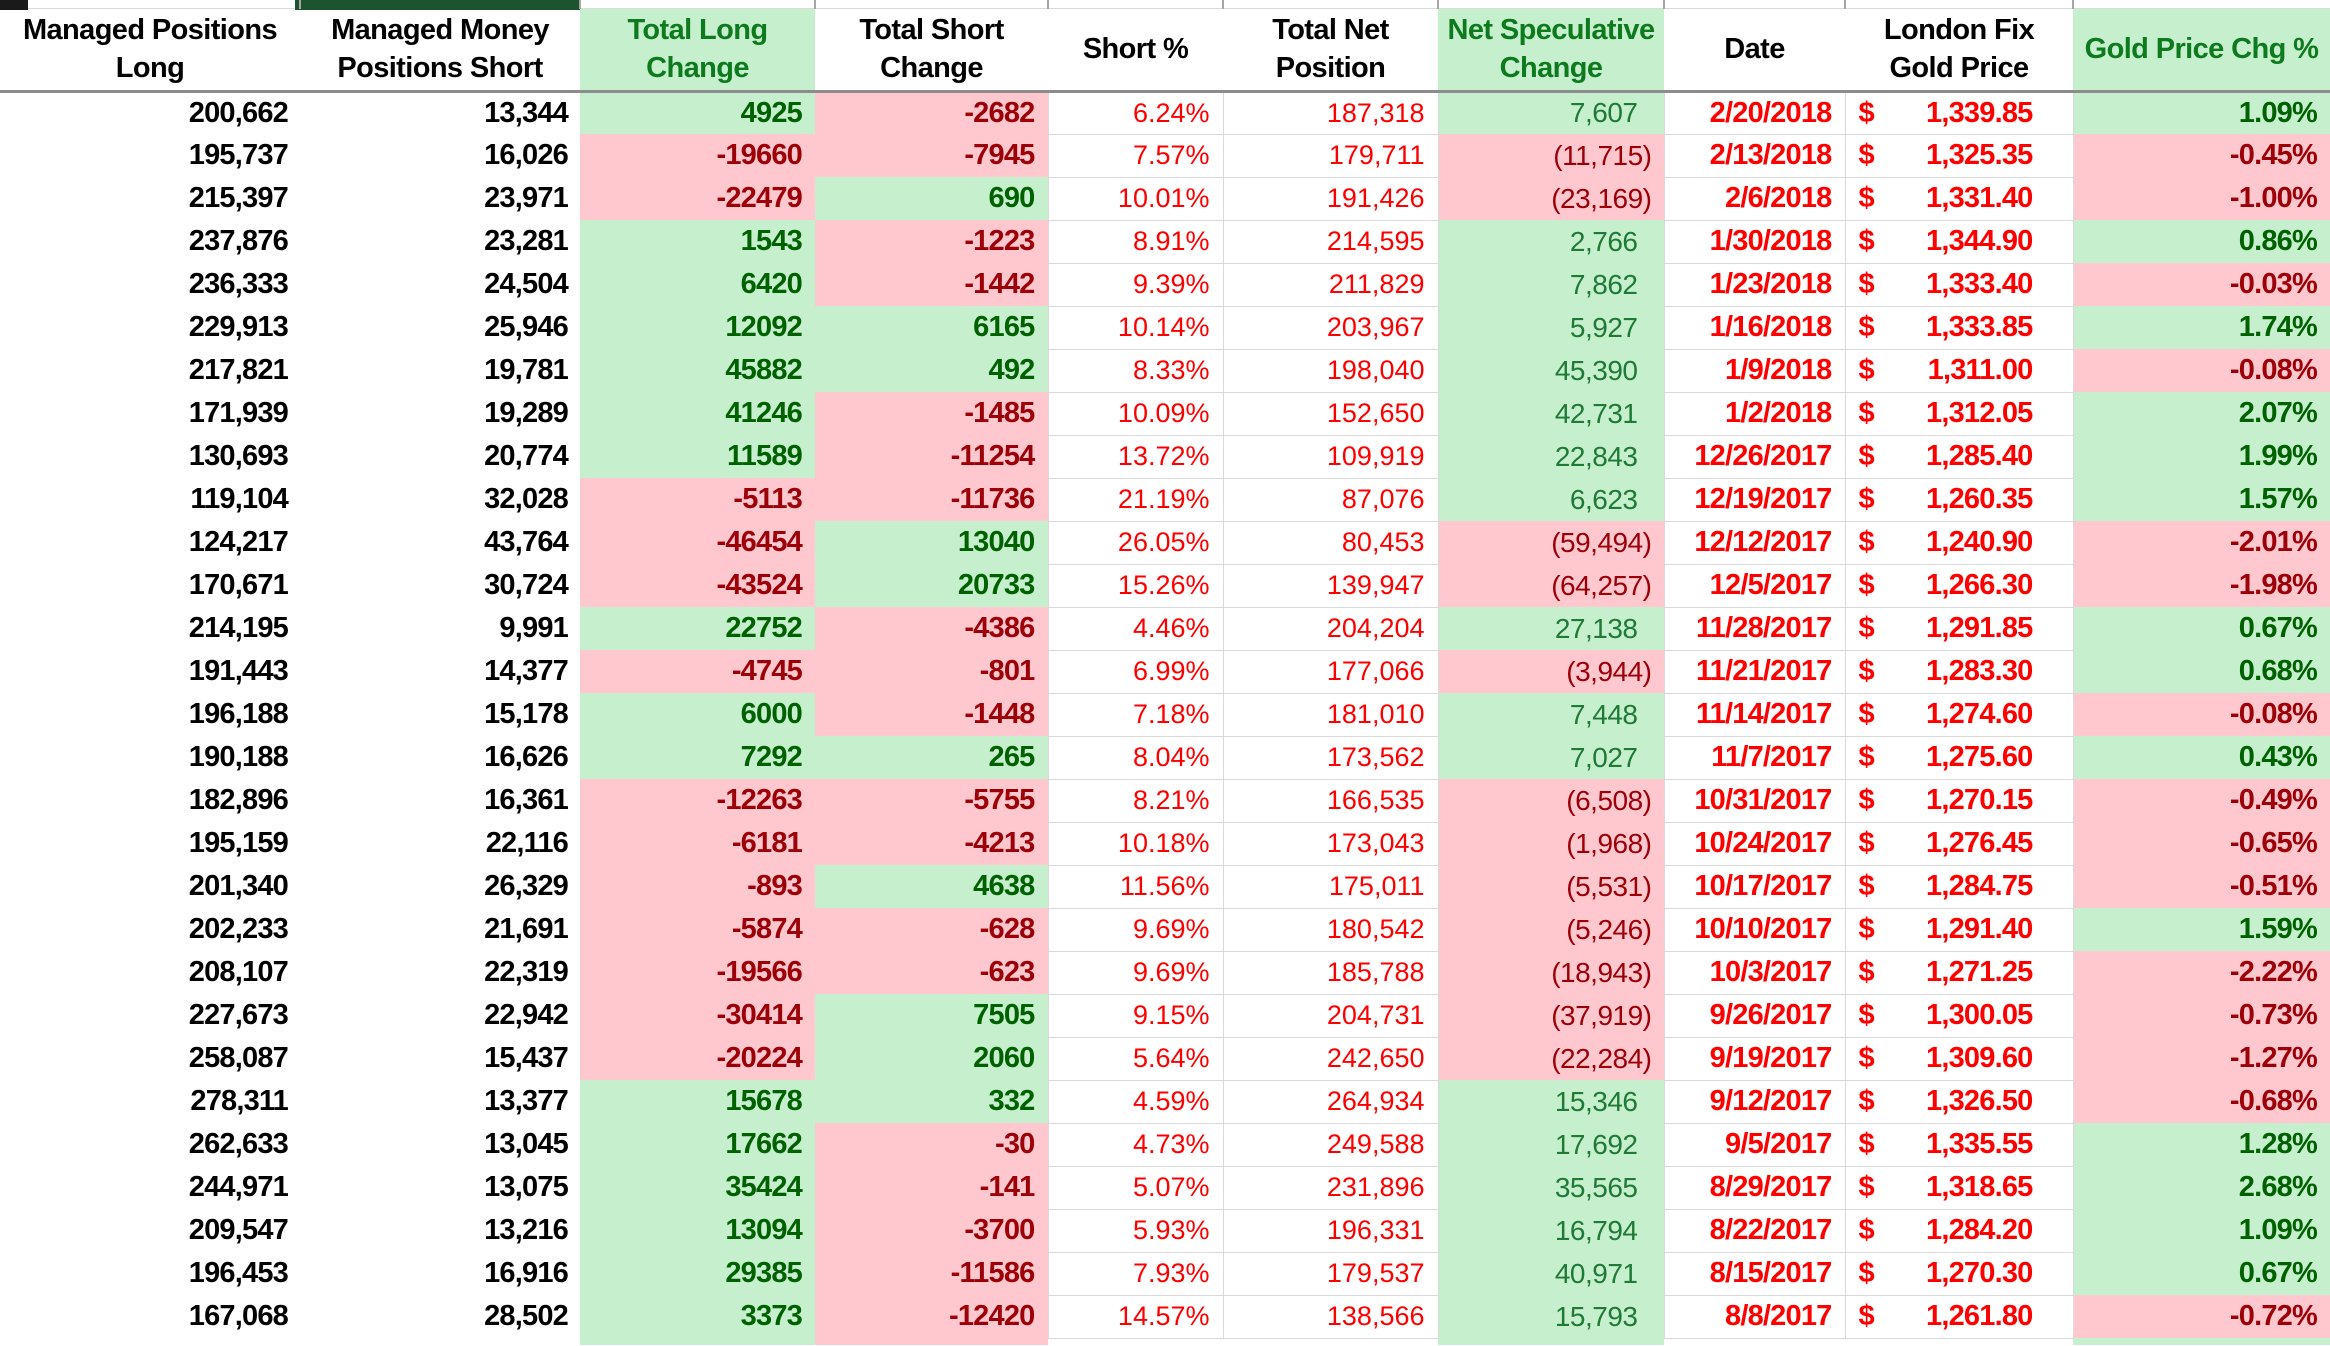 Image resolution: width=2330 pixels, height=1346 pixels. I want to click on cell-price: $1,291.40, so click(1959, 929).